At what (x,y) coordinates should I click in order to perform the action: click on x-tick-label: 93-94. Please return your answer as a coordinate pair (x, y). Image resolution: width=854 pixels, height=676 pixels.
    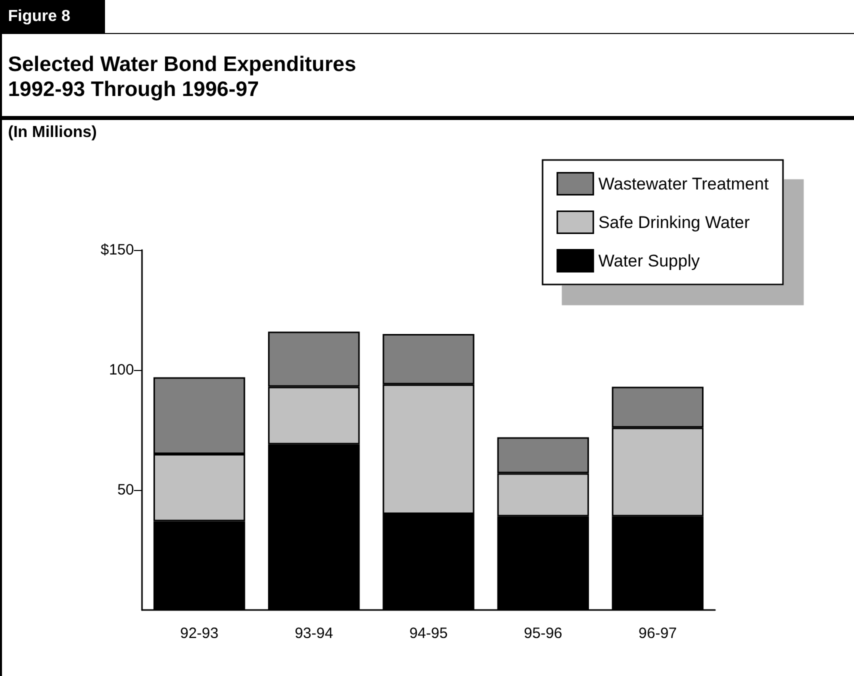
    Looking at the image, I should click on (314, 633).